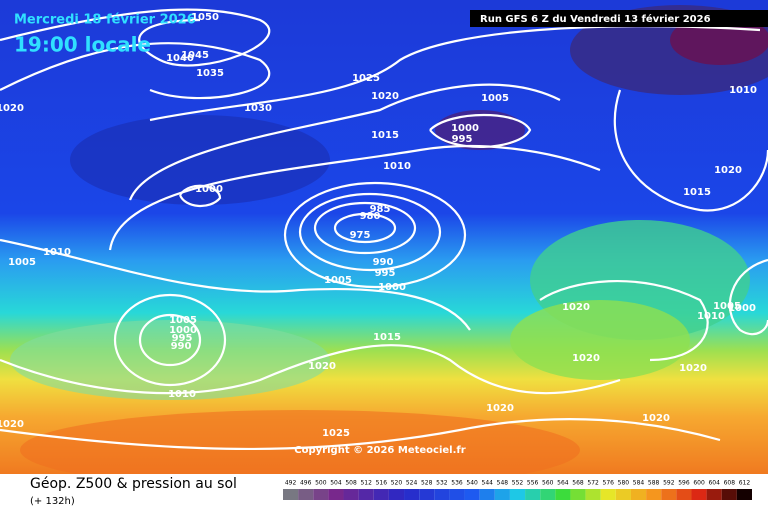 The image size is (768, 516). I want to click on scale-label: 608, so click(730, 483).